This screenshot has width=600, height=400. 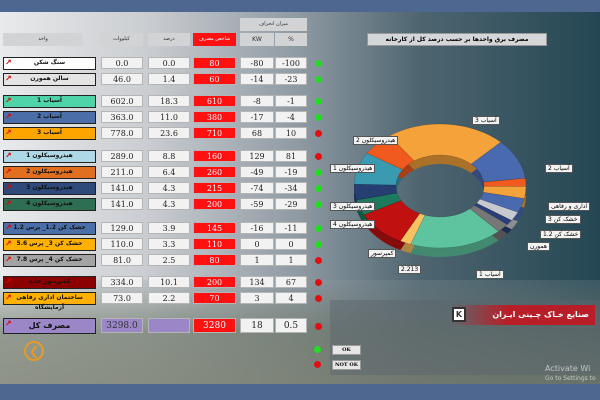 I want to click on unit-name-button: ↗ آسیاب 1, so click(x=49, y=101).